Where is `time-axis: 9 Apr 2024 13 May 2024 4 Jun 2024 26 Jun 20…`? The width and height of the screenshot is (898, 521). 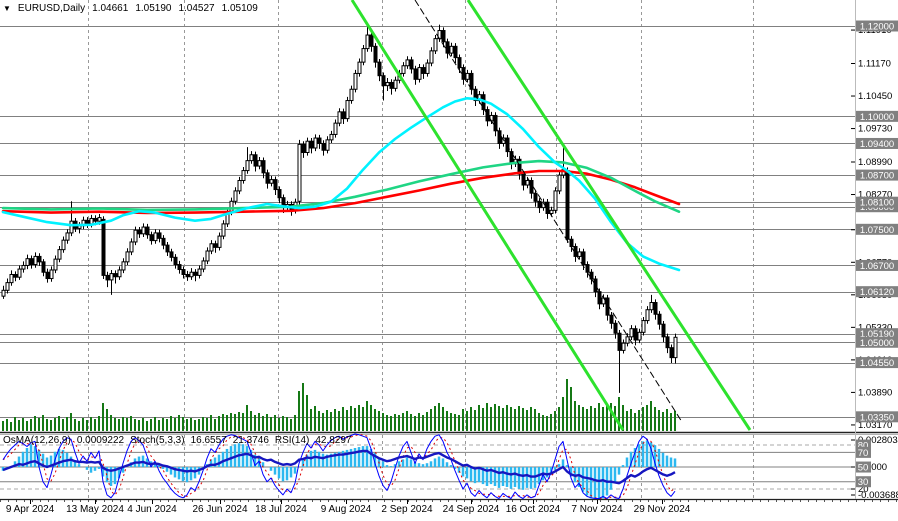 time-axis: 9 Apr 2024 13 May 2024 4 Jun 2024 26 Jun 20… is located at coordinates (448, 507).